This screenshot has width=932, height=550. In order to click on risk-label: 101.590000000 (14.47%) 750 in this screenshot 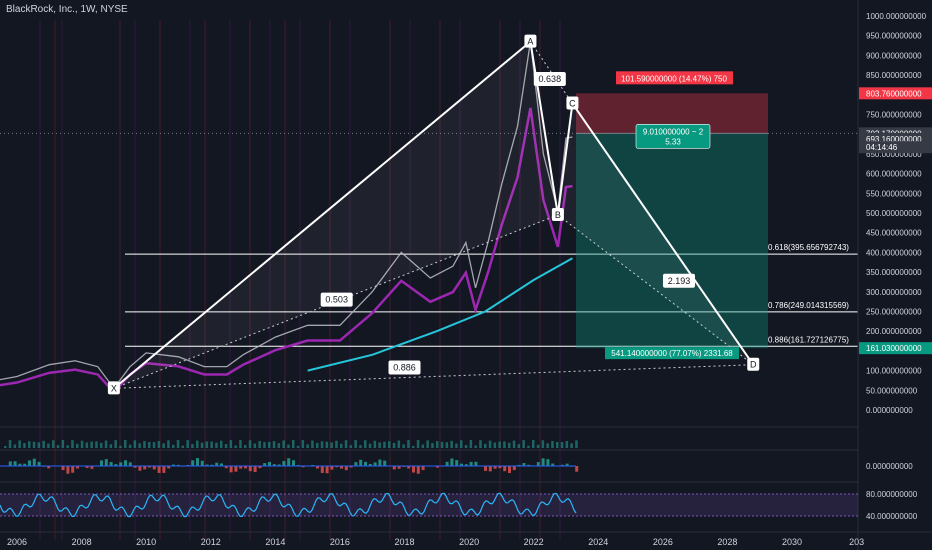, I will do `click(674, 78)`.